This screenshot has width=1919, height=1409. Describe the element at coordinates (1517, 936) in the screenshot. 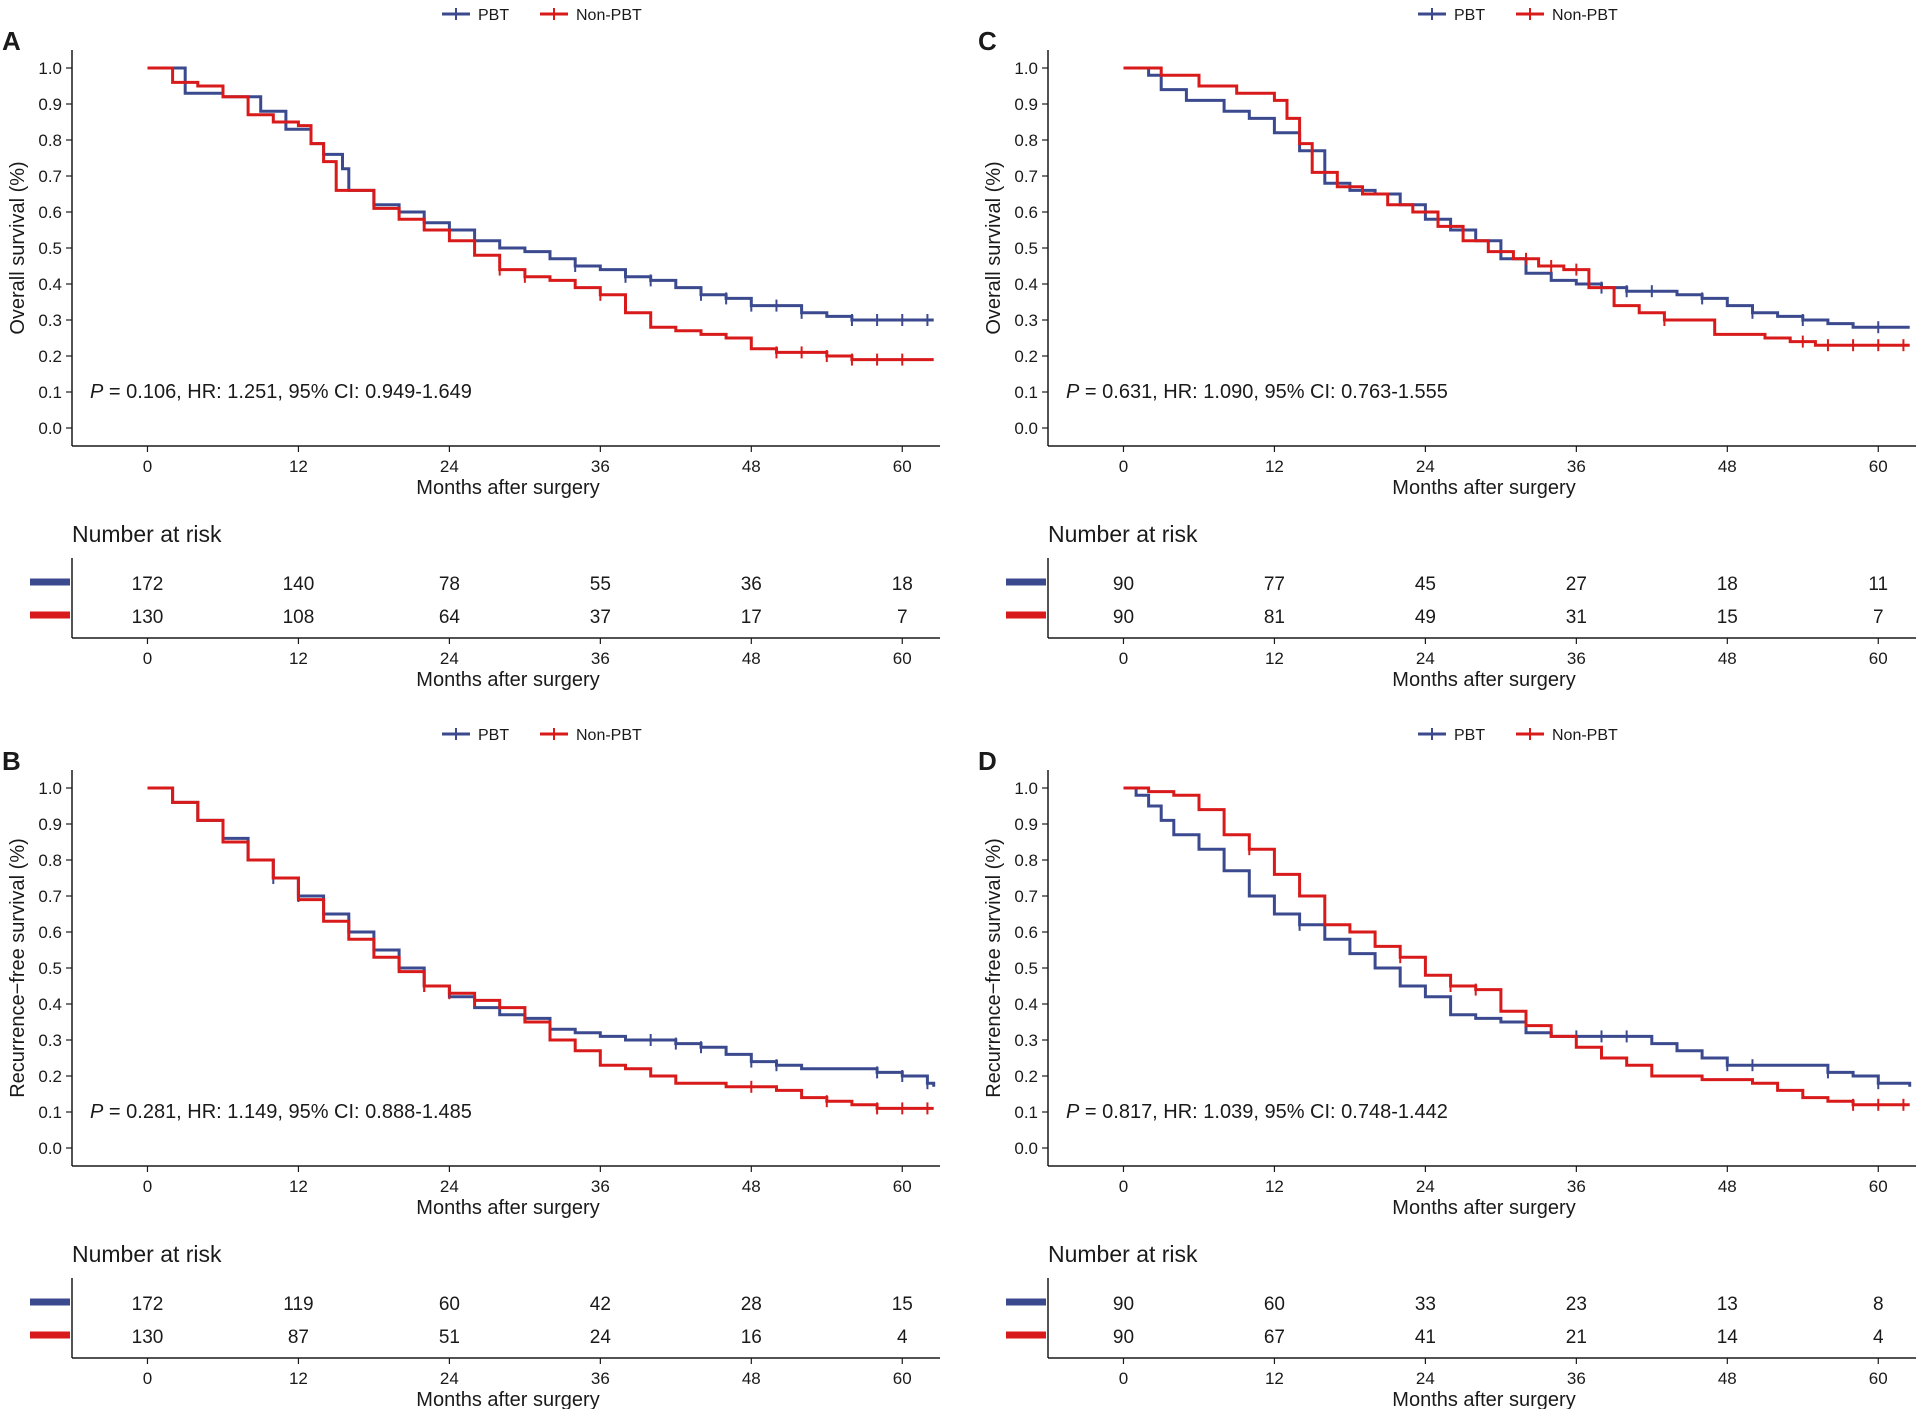

I see `curve-pbt` at that location.